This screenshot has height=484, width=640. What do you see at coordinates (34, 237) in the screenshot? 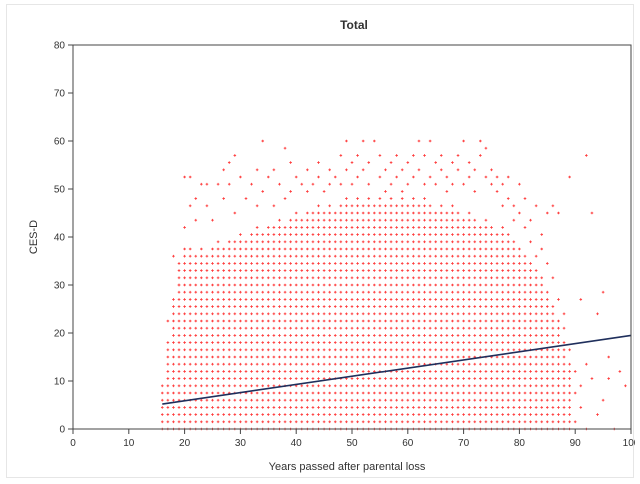
I see `y-axis-label: CES-D` at bounding box center [34, 237].